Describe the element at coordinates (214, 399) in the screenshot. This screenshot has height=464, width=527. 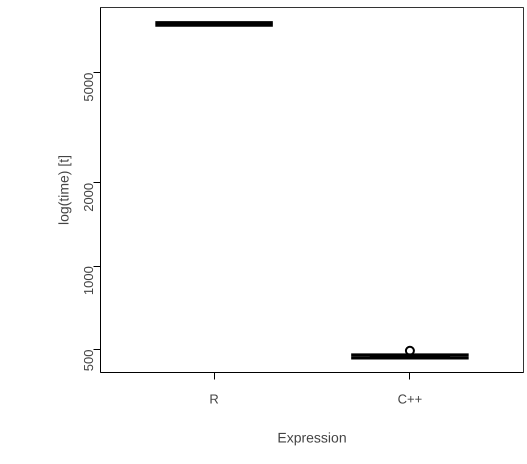
I see `x-tick-label: R` at that location.